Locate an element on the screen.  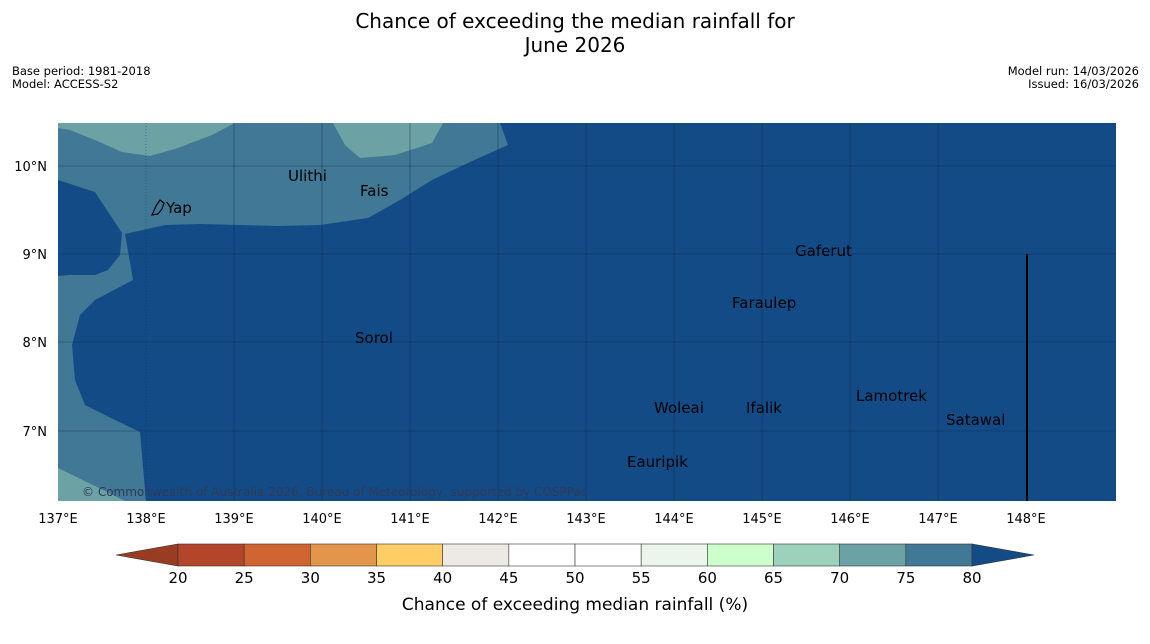
lon-label: 137°E is located at coordinates (58, 519).